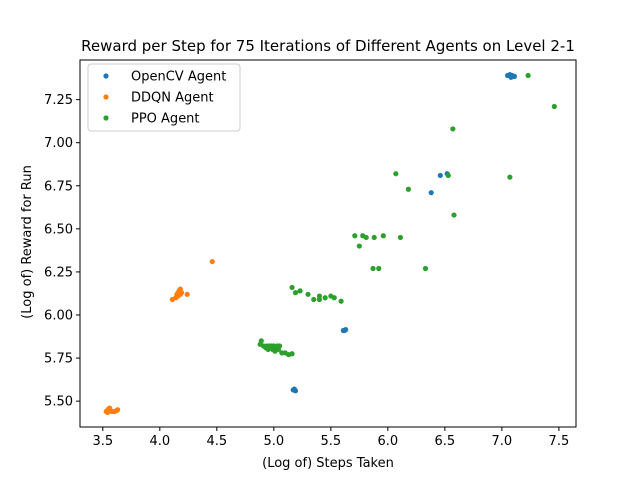 This screenshot has height=480, width=640. What do you see at coordinates (62, 251) in the screenshot?
I see `y-axis: 5.50 5.75 6.00 6.25 6.50 6.75 7.00 7.25` at bounding box center [62, 251].